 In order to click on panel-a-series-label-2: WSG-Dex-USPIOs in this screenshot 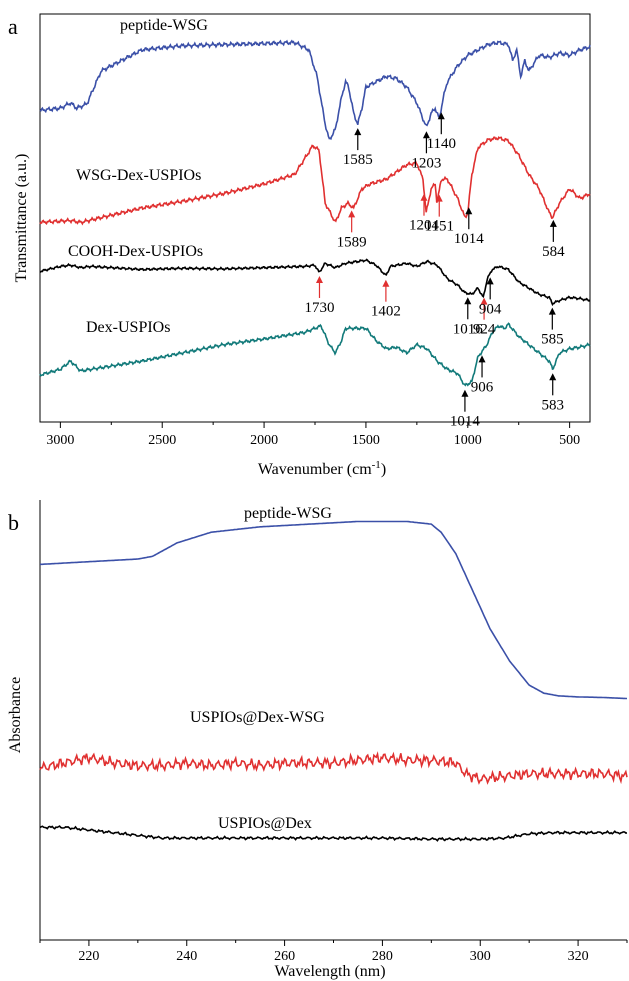, I will do `click(138, 175)`.